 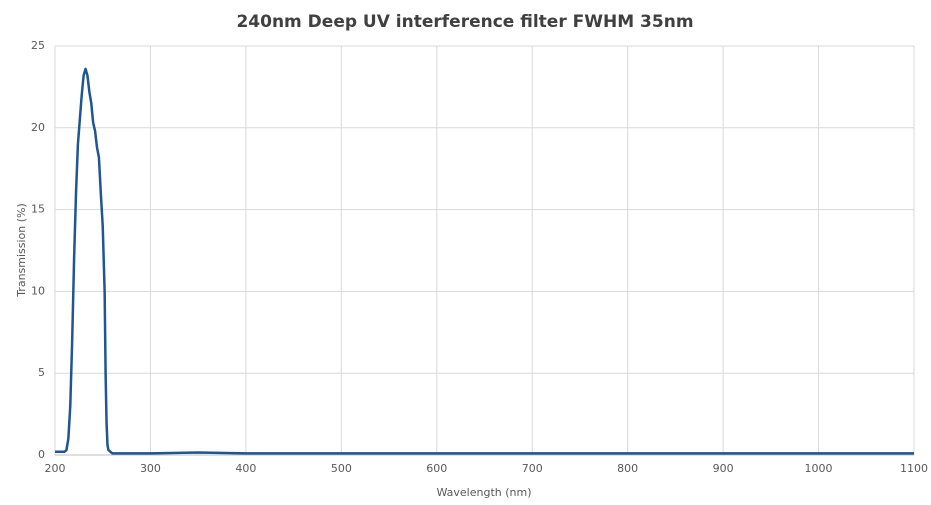 I want to click on y-tick-label: 25, so click(x=38, y=45).